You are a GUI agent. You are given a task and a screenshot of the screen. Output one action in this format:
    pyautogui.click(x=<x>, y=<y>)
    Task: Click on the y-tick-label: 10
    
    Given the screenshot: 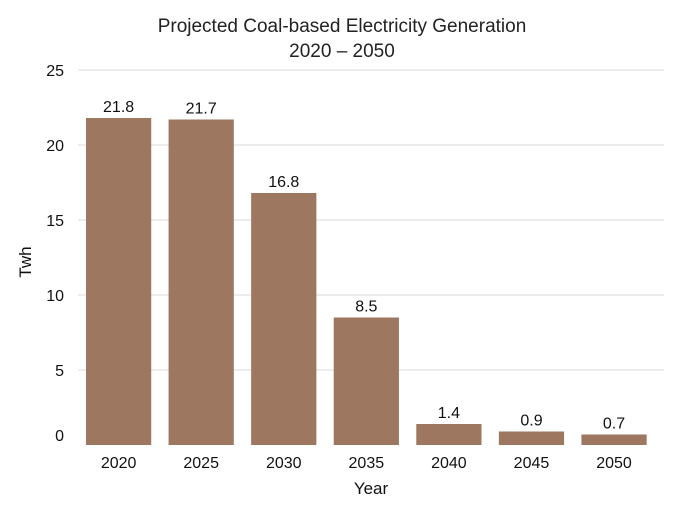 What is the action you would take?
    pyautogui.click(x=55, y=296)
    